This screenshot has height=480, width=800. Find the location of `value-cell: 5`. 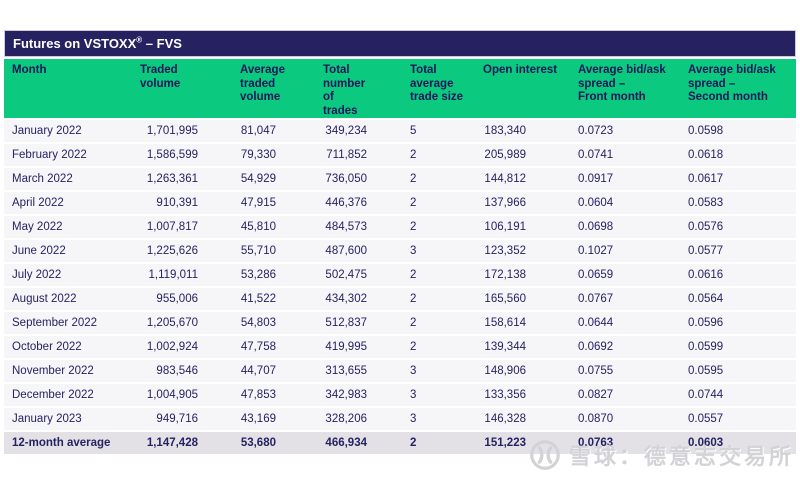

value-cell: 5 is located at coordinates (424, 131).